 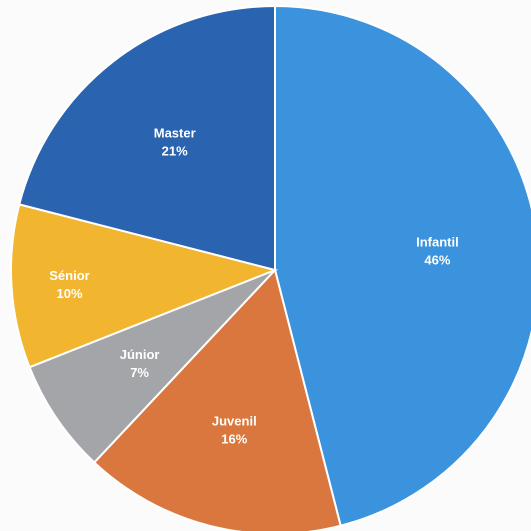 I want to click on slice-category-label: Júnior, so click(x=140, y=354).